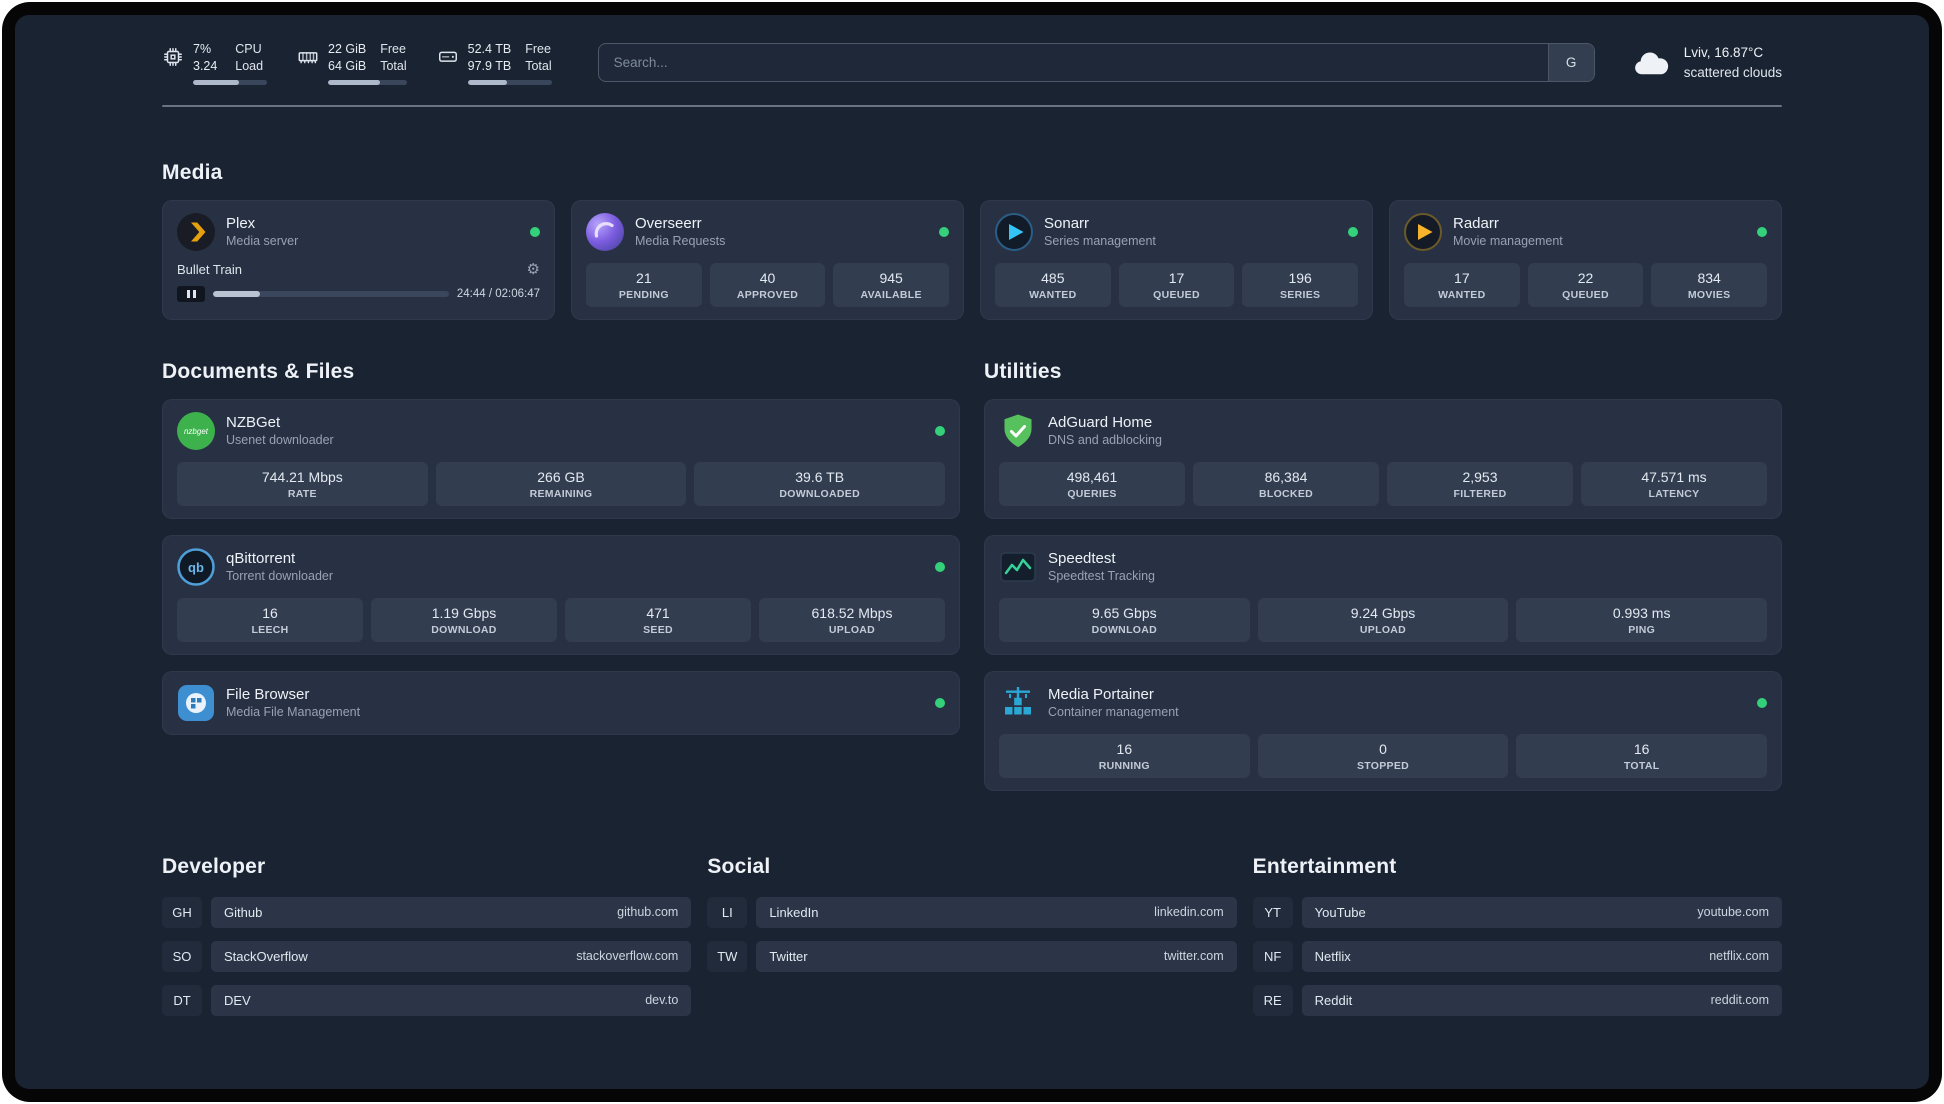 The height and width of the screenshot is (1104, 1944). Describe the element at coordinates (1641, 755) in the screenshot. I see `stat-block: 16 TOTAL` at that location.